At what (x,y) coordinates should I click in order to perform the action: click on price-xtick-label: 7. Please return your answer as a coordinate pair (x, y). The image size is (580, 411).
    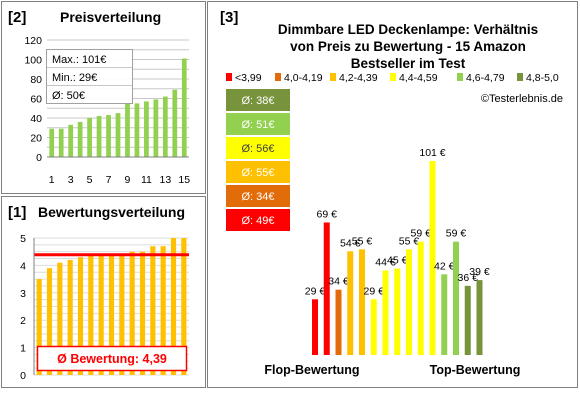
    Looking at the image, I should click on (109, 180).